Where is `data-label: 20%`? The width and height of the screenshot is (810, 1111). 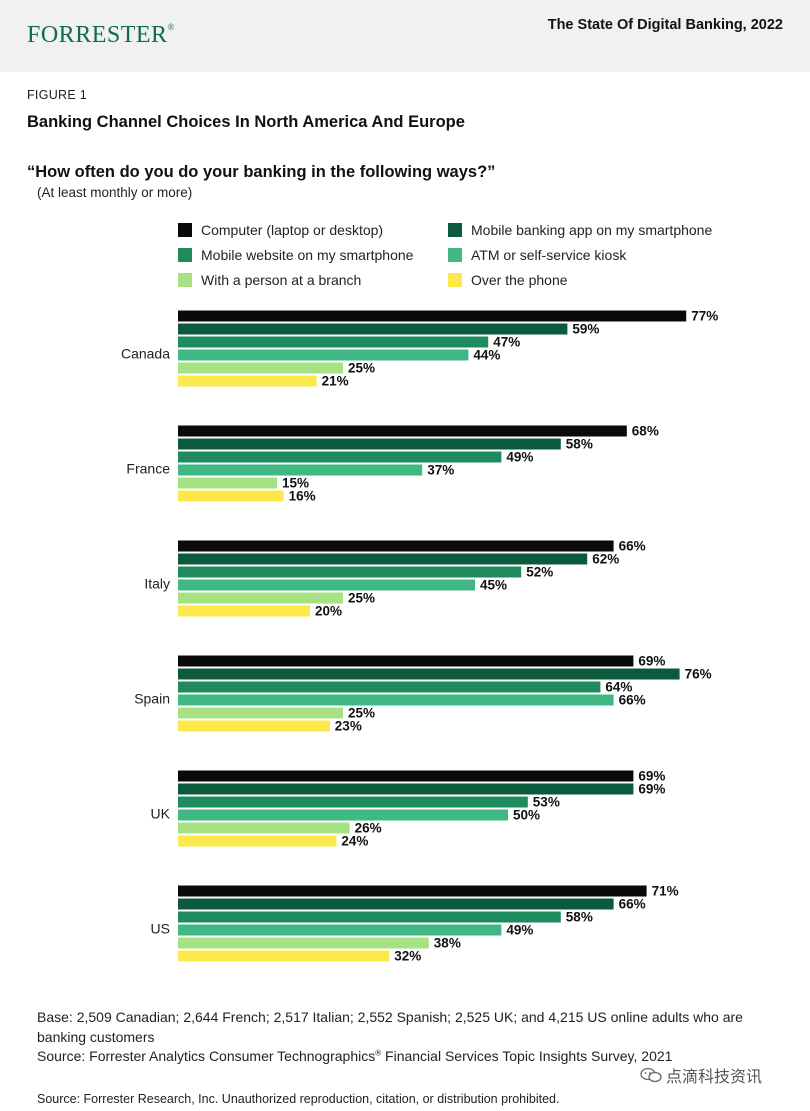 data-label: 20% is located at coordinates (328, 611).